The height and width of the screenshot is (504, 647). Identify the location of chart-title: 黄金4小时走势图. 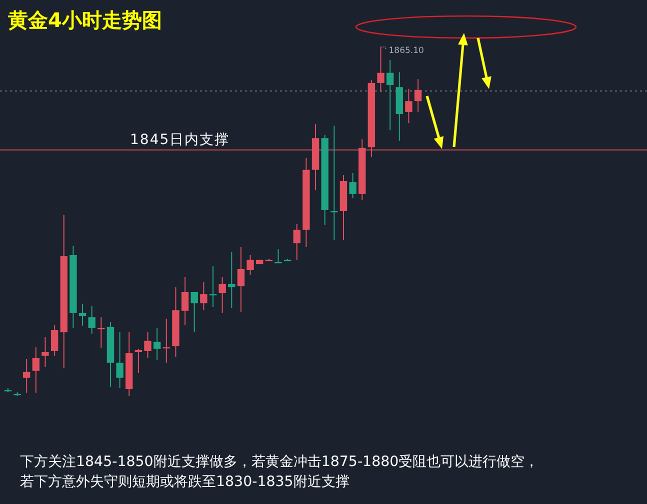
(84, 20).